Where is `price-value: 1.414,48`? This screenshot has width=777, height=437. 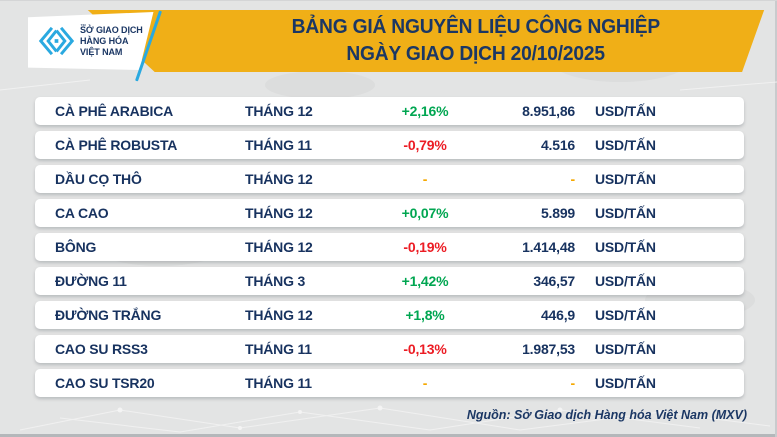 price-value: 1.414,48 is located at coordinates (548, 247).